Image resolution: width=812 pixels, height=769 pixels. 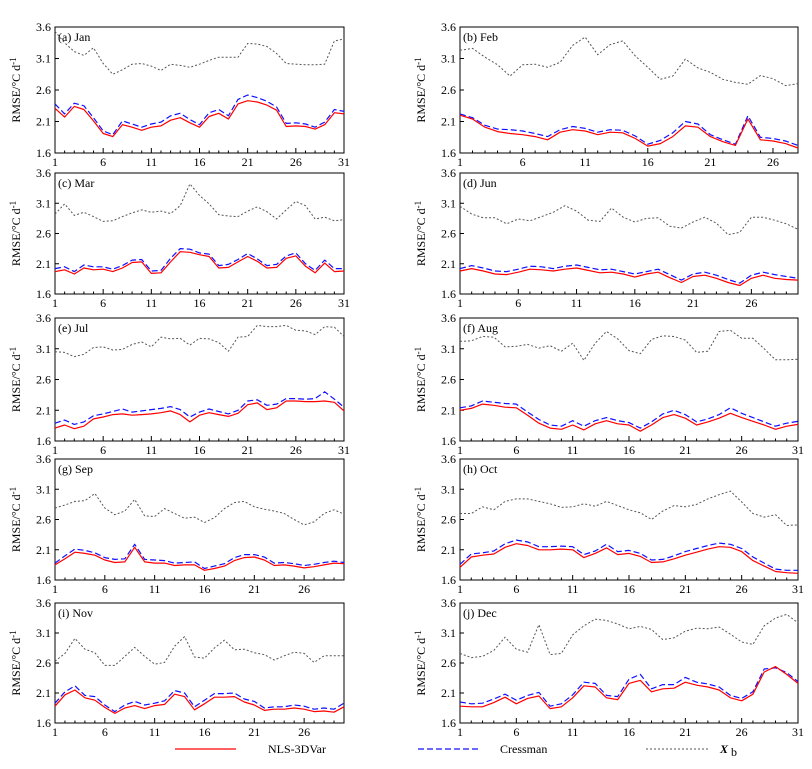 What do you see at coordinates (76, 183) in the screenshot?
I see `panel-label: (c) Mar` at bounding box center [76, 183].